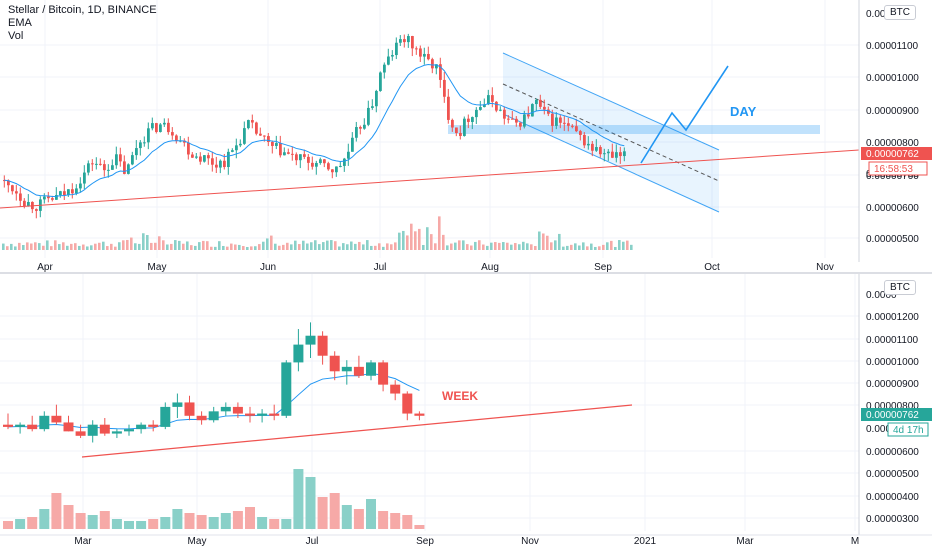  I want to click on countdown-label: 16:58:53, so click(893, 169).